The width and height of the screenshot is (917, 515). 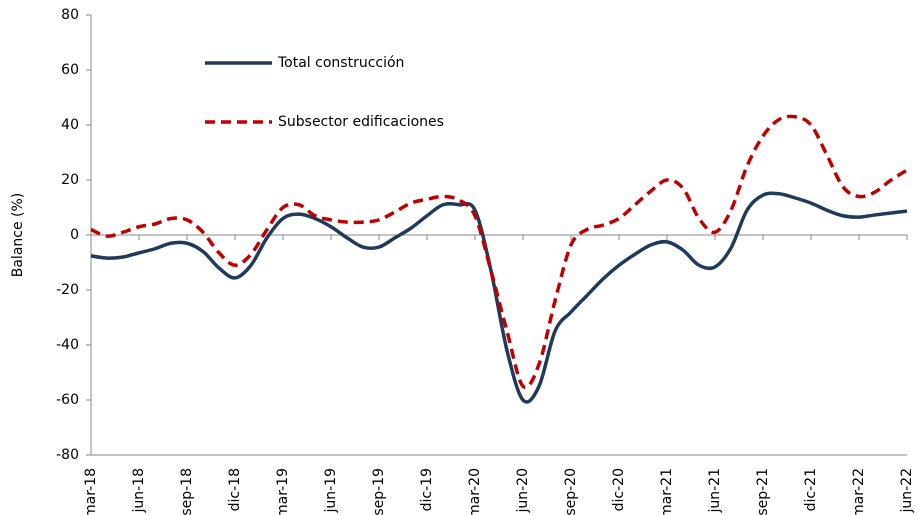 I want to click on x-tick-label: sep-20, so click(x=571, y=491).